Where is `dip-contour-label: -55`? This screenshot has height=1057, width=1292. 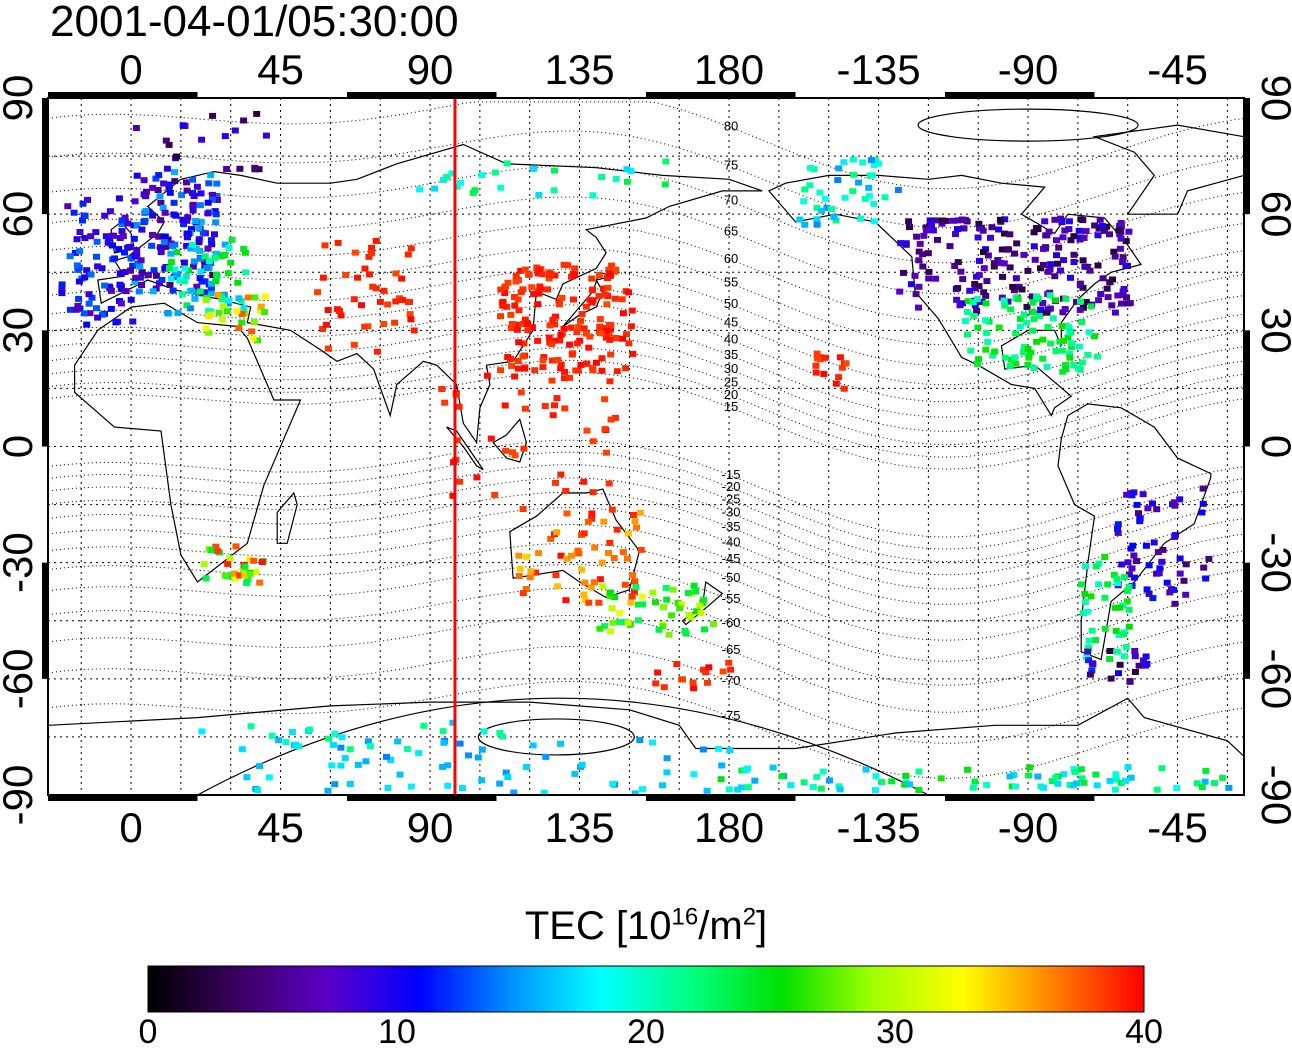 dip-contour-label: -55 is located at coordinates (731, 598).